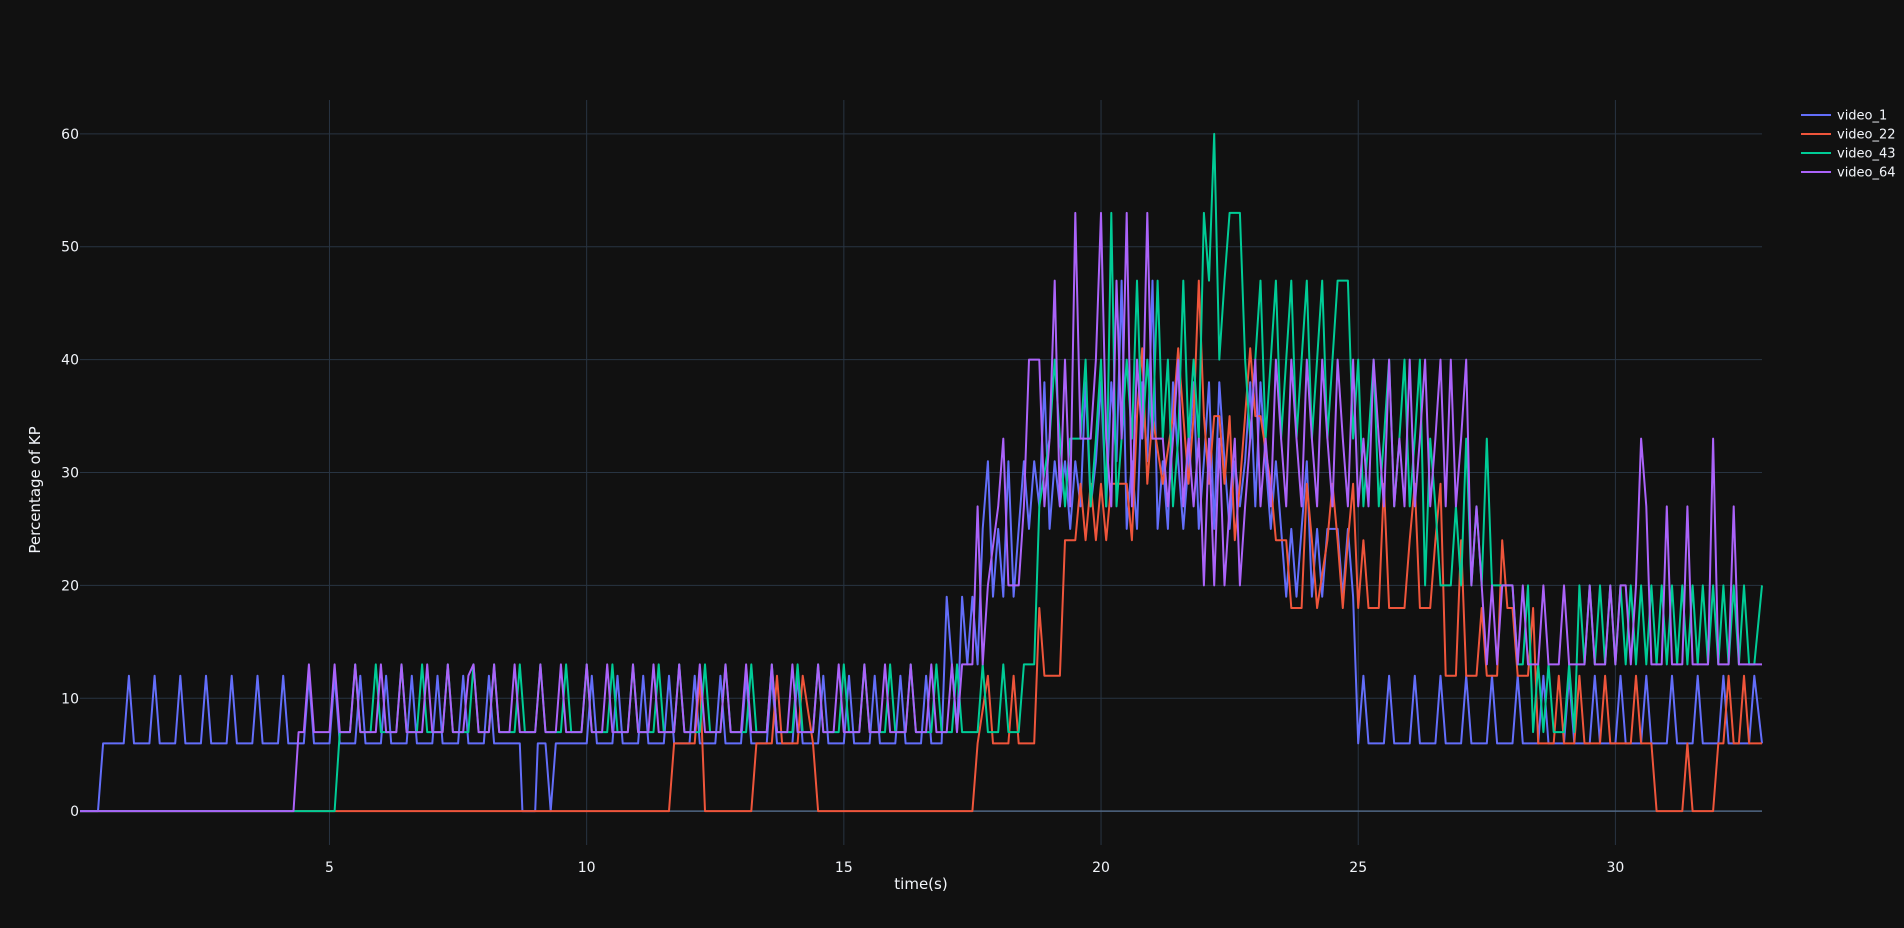 The width and height of the screenshot is (1904, 928). I want to click on x-tick-label: 20, so click(1101, 868).